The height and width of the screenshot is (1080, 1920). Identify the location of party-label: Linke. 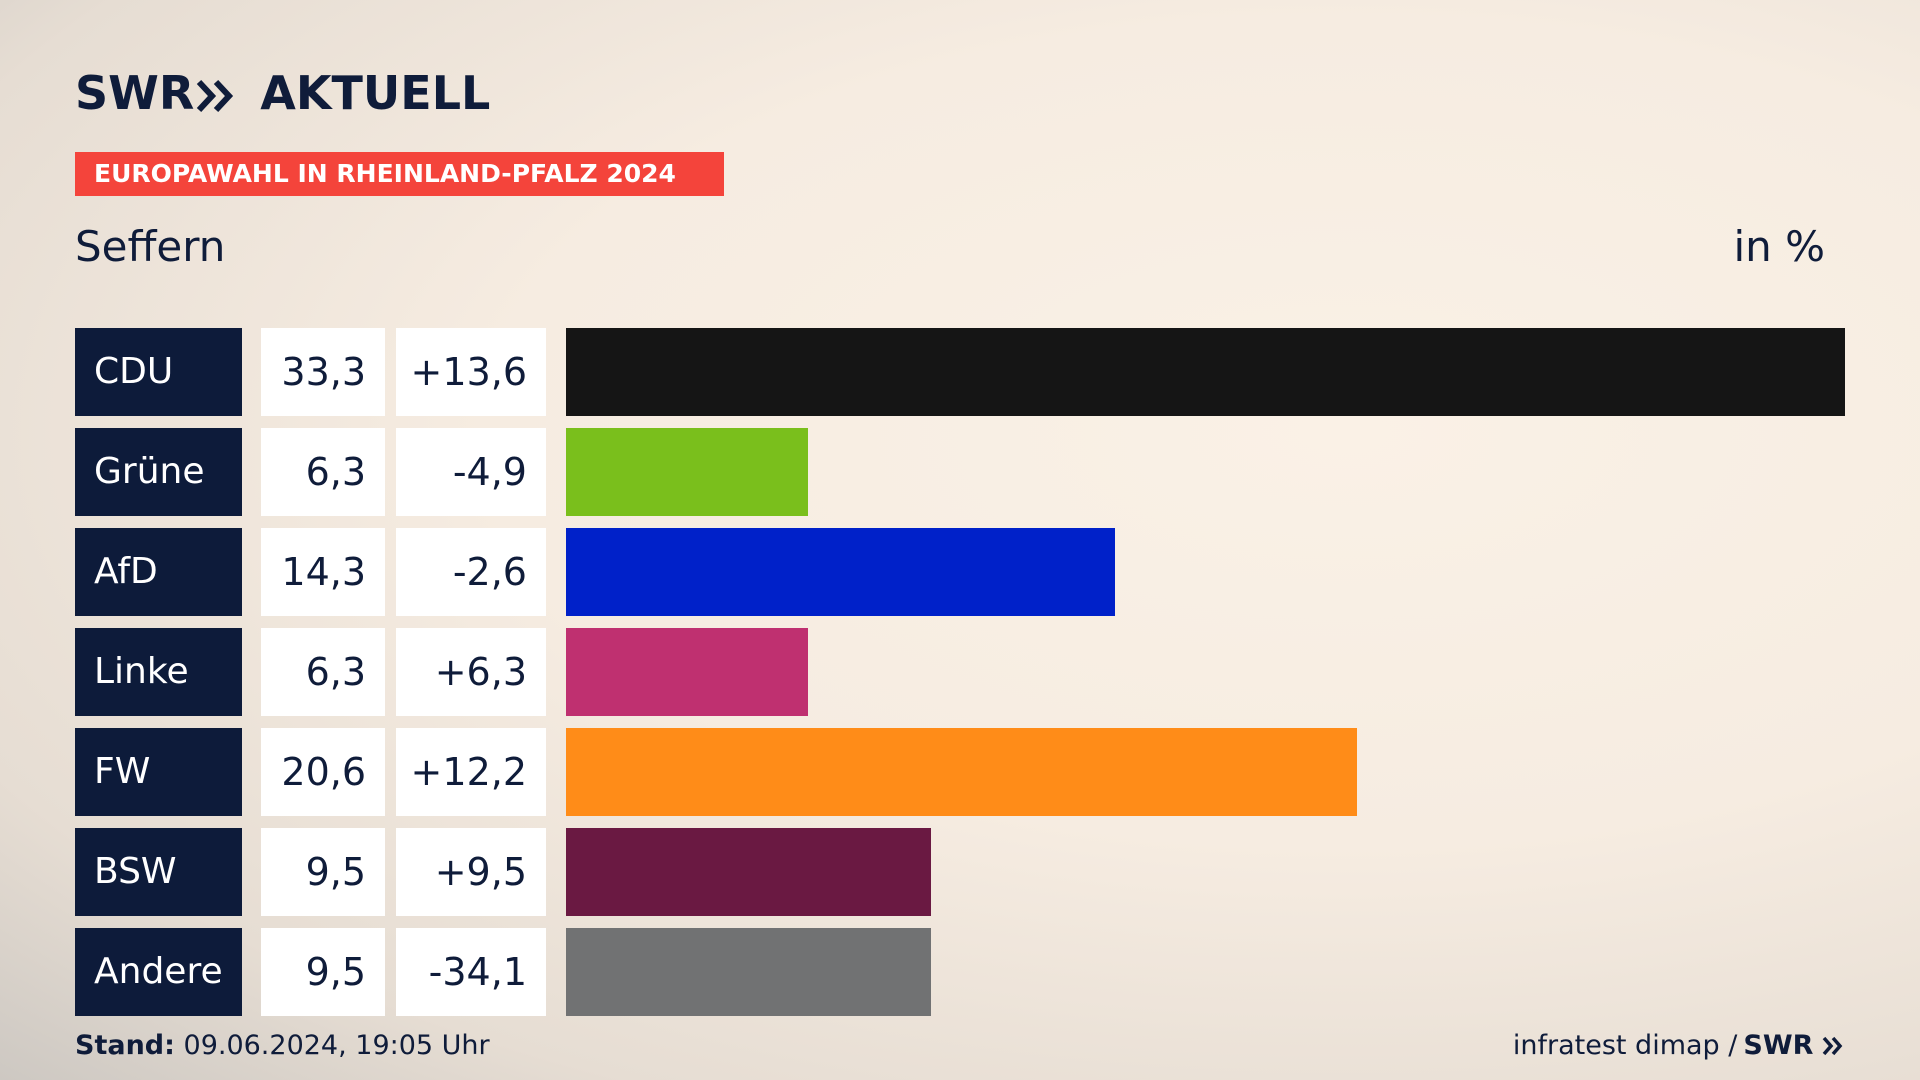
(158, 672).